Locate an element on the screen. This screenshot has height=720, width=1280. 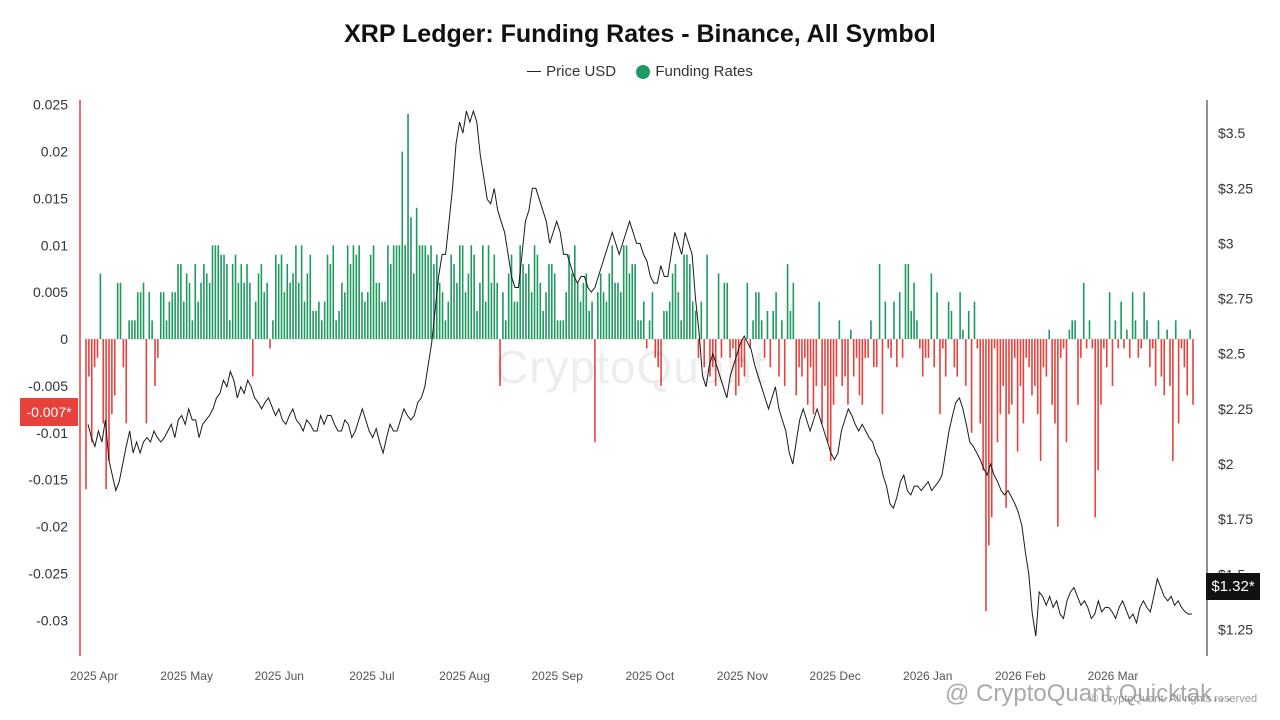
legend-item-funding: Funding Rates is located at coordinates (694, 71).